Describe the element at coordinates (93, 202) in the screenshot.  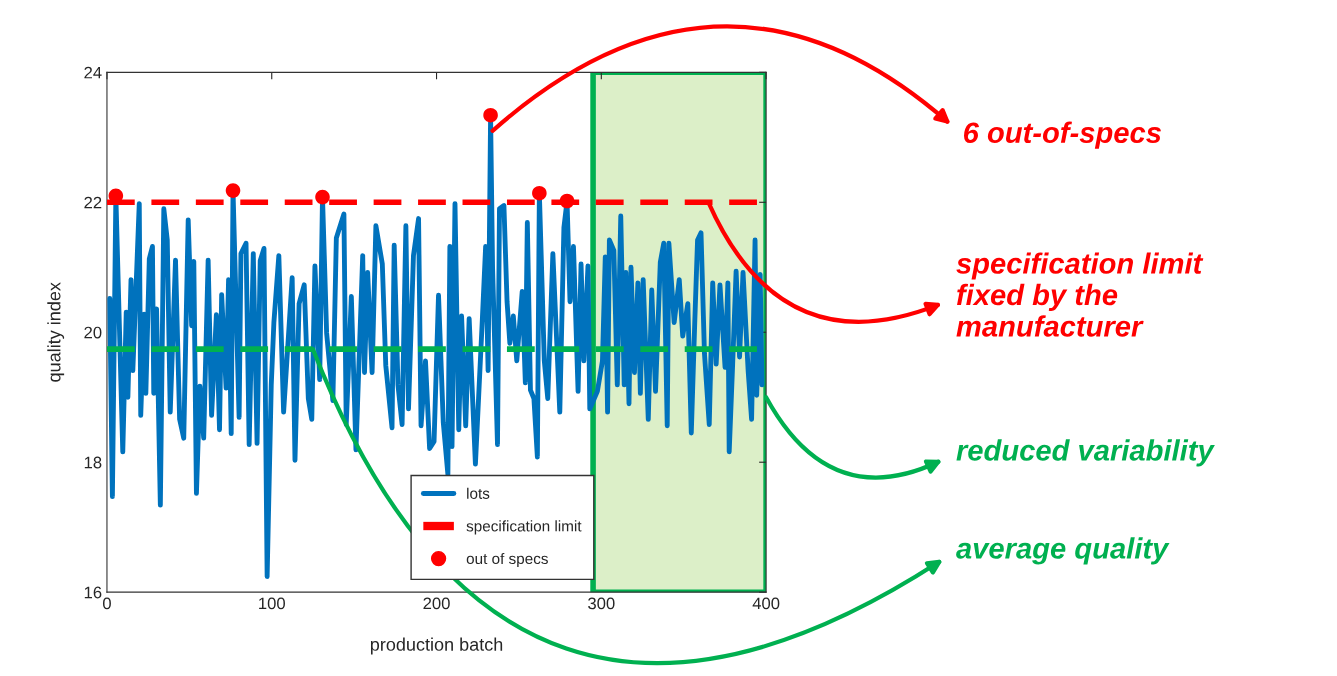
I see `y-tick-label: 22` at that location.